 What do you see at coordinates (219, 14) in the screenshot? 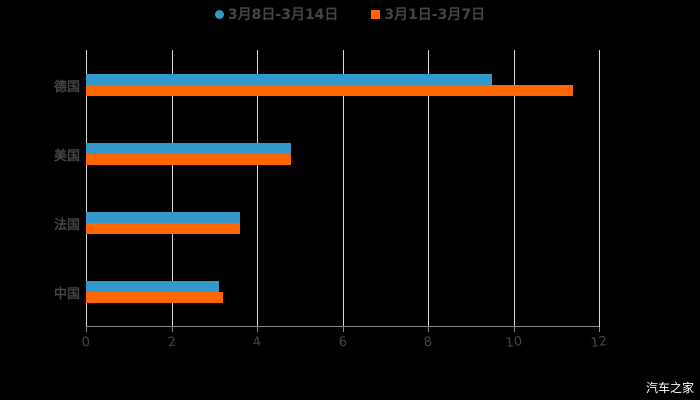
I see `legend-circle-icon` at bounding box center [219, 14].